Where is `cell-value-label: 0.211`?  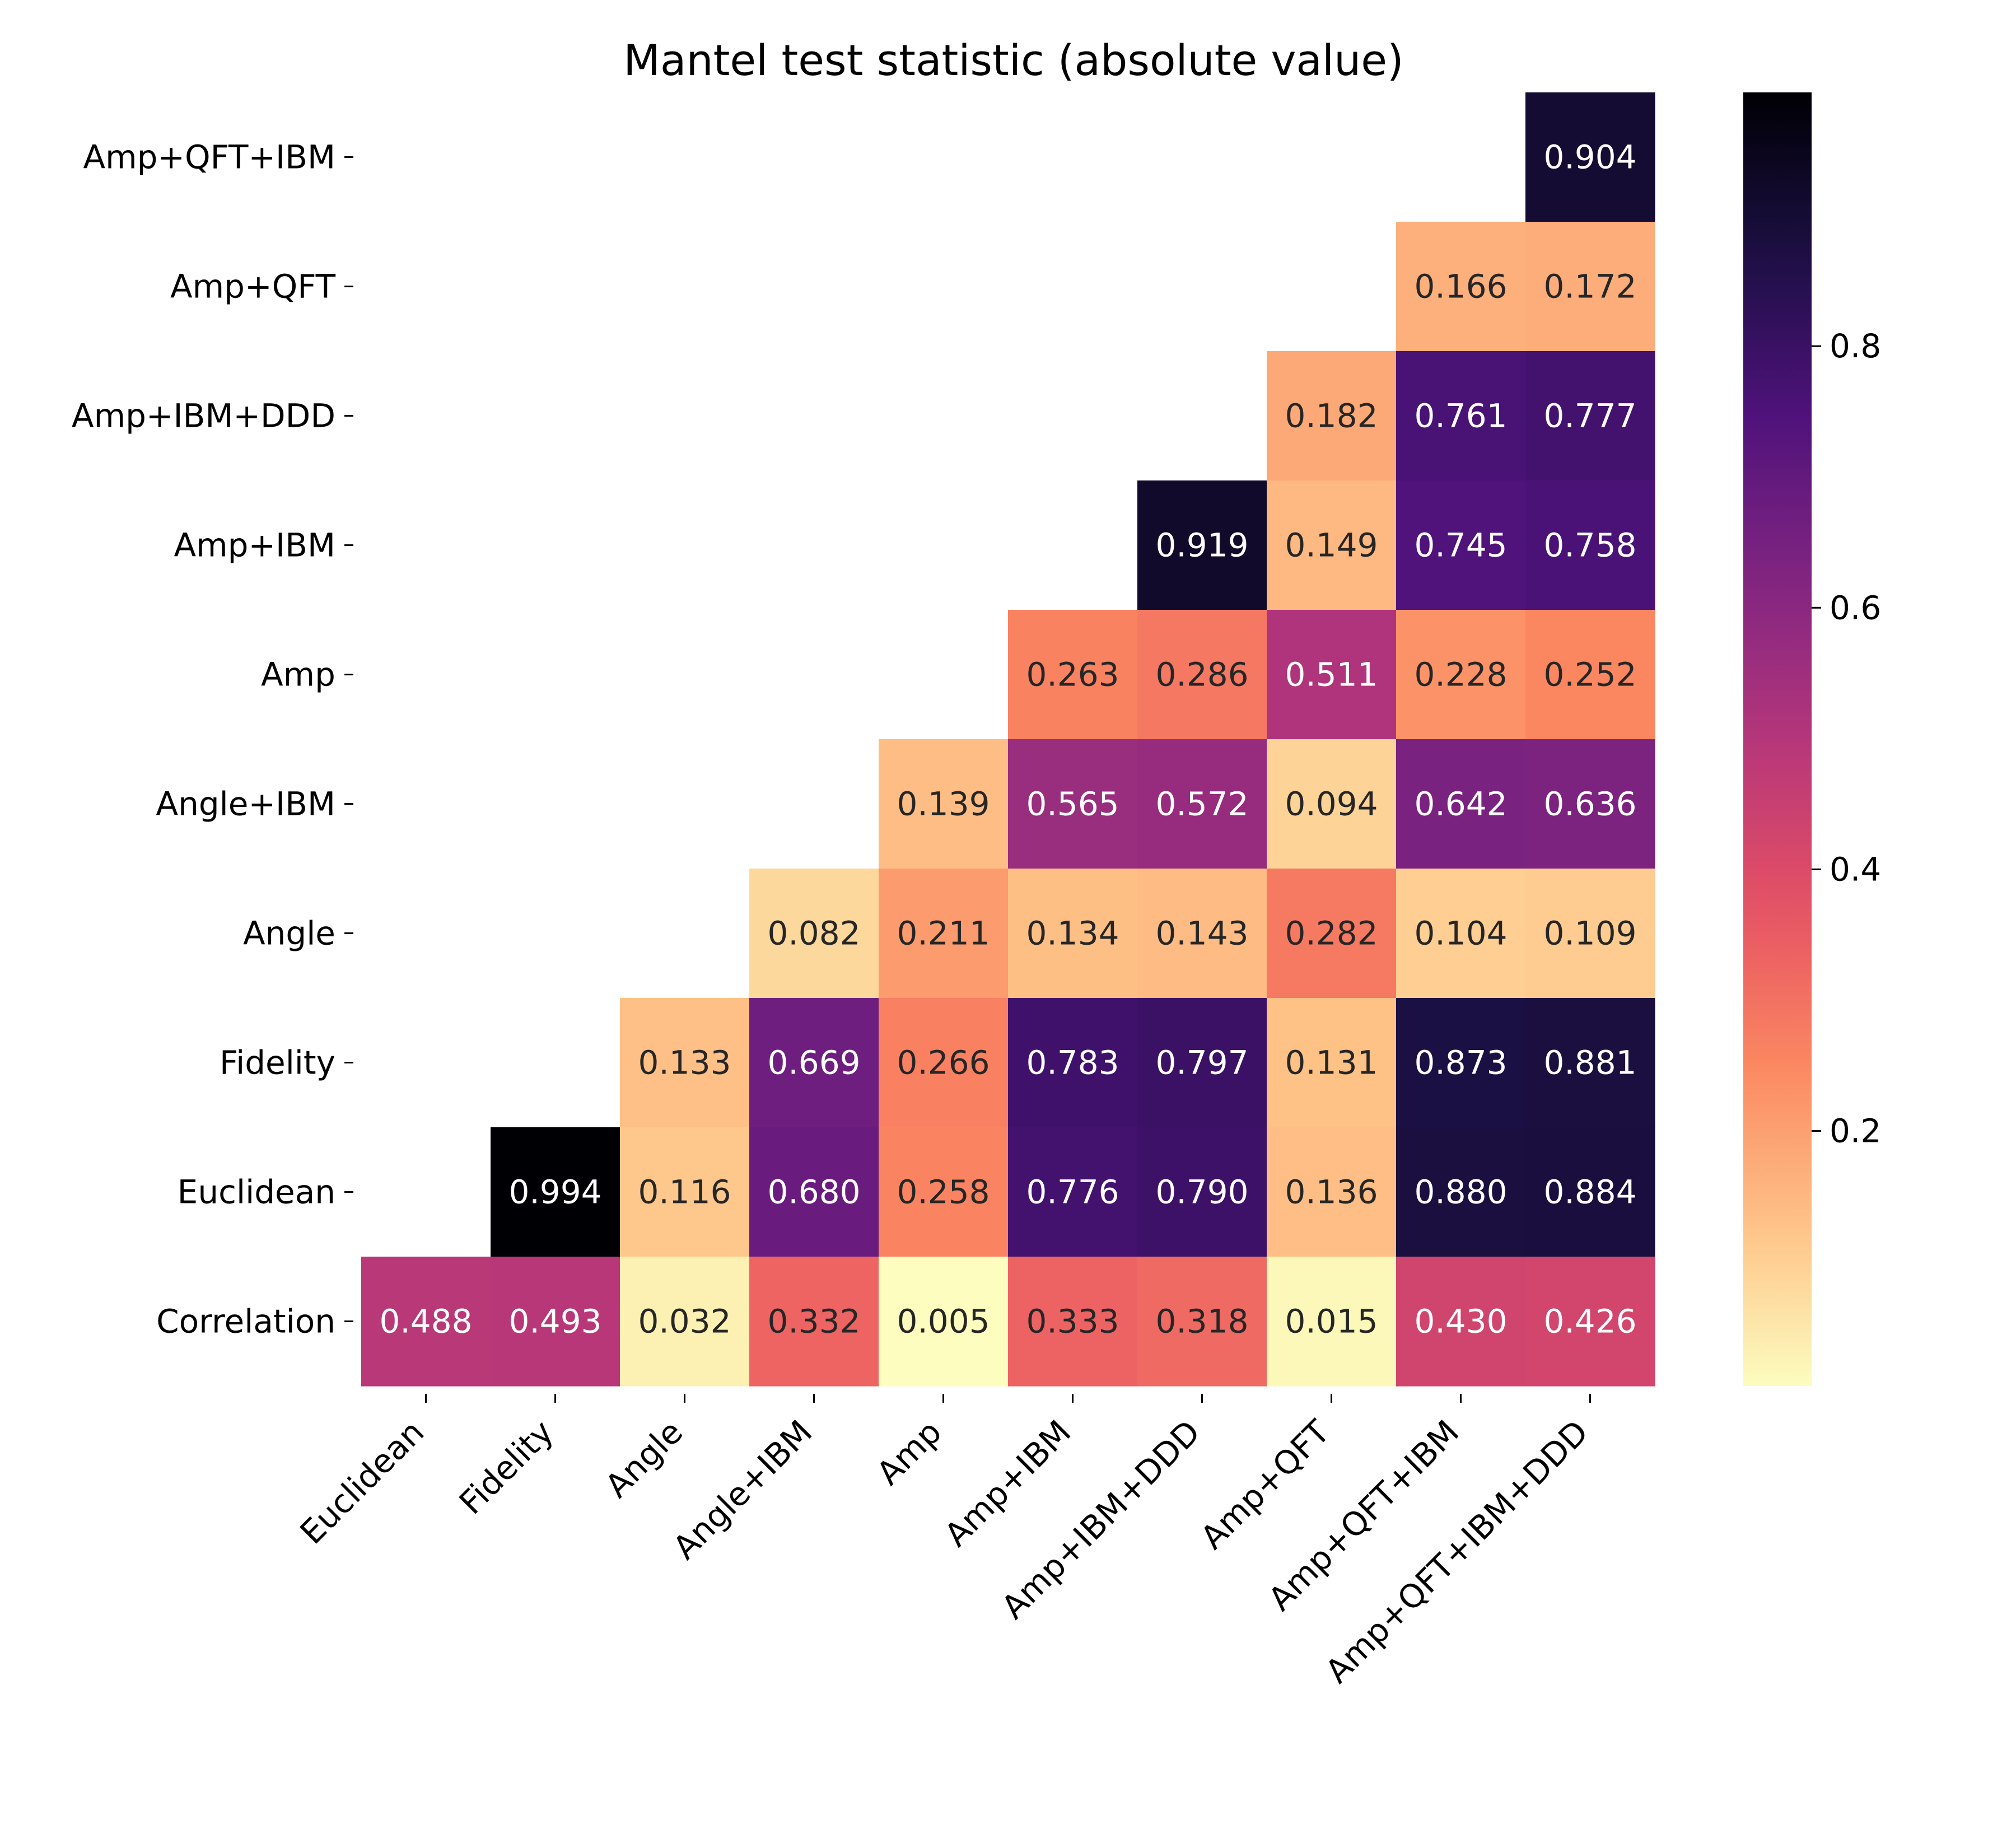 cell-value-label: 0.211 is located at coordinates (944, 934).